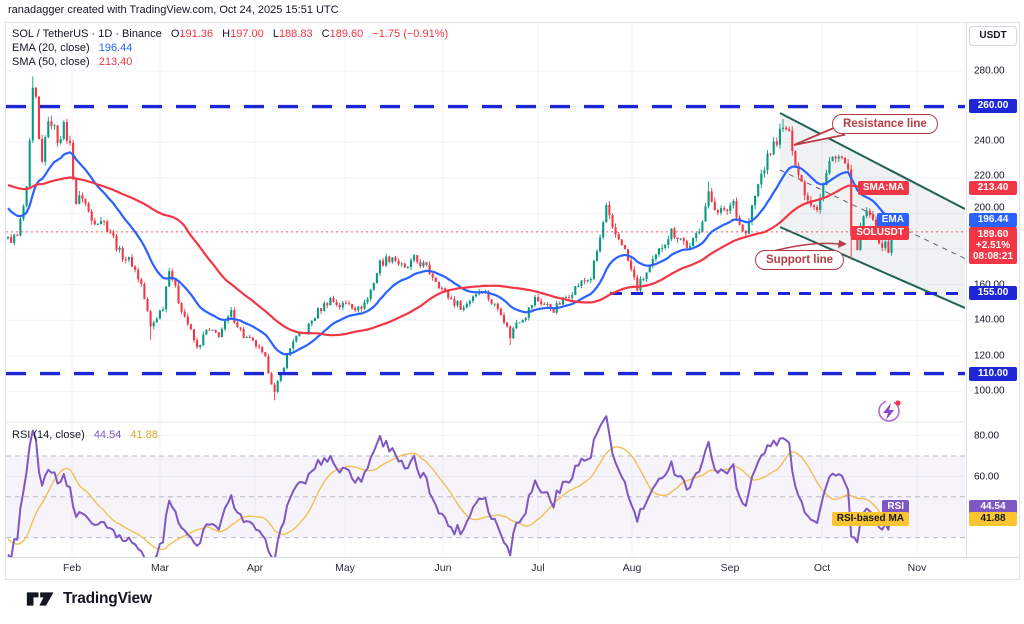 This screenshot has width=1024, height=624. I want to click on axis-tick-80.00: 80.00, so click(987, 436).